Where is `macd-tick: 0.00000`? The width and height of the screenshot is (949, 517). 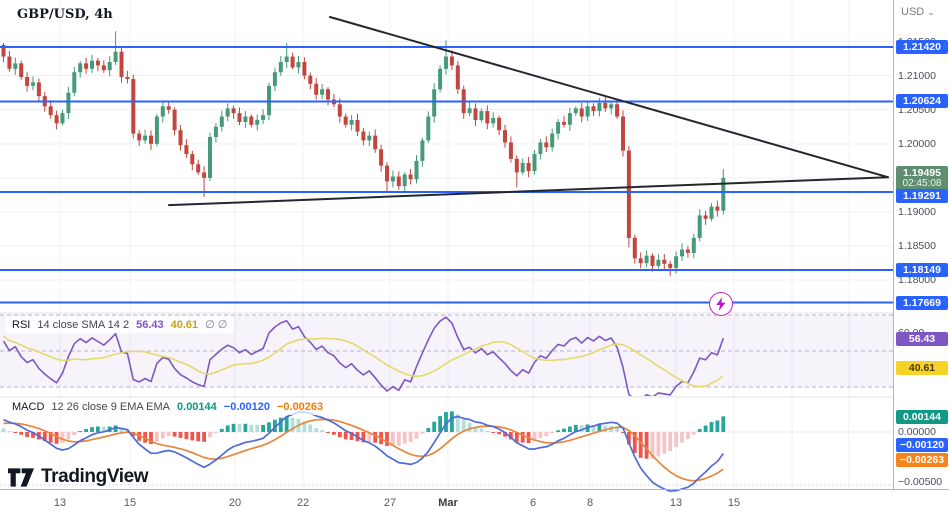
macd-tick: 0.00000 is located at coordinates (917, 432).